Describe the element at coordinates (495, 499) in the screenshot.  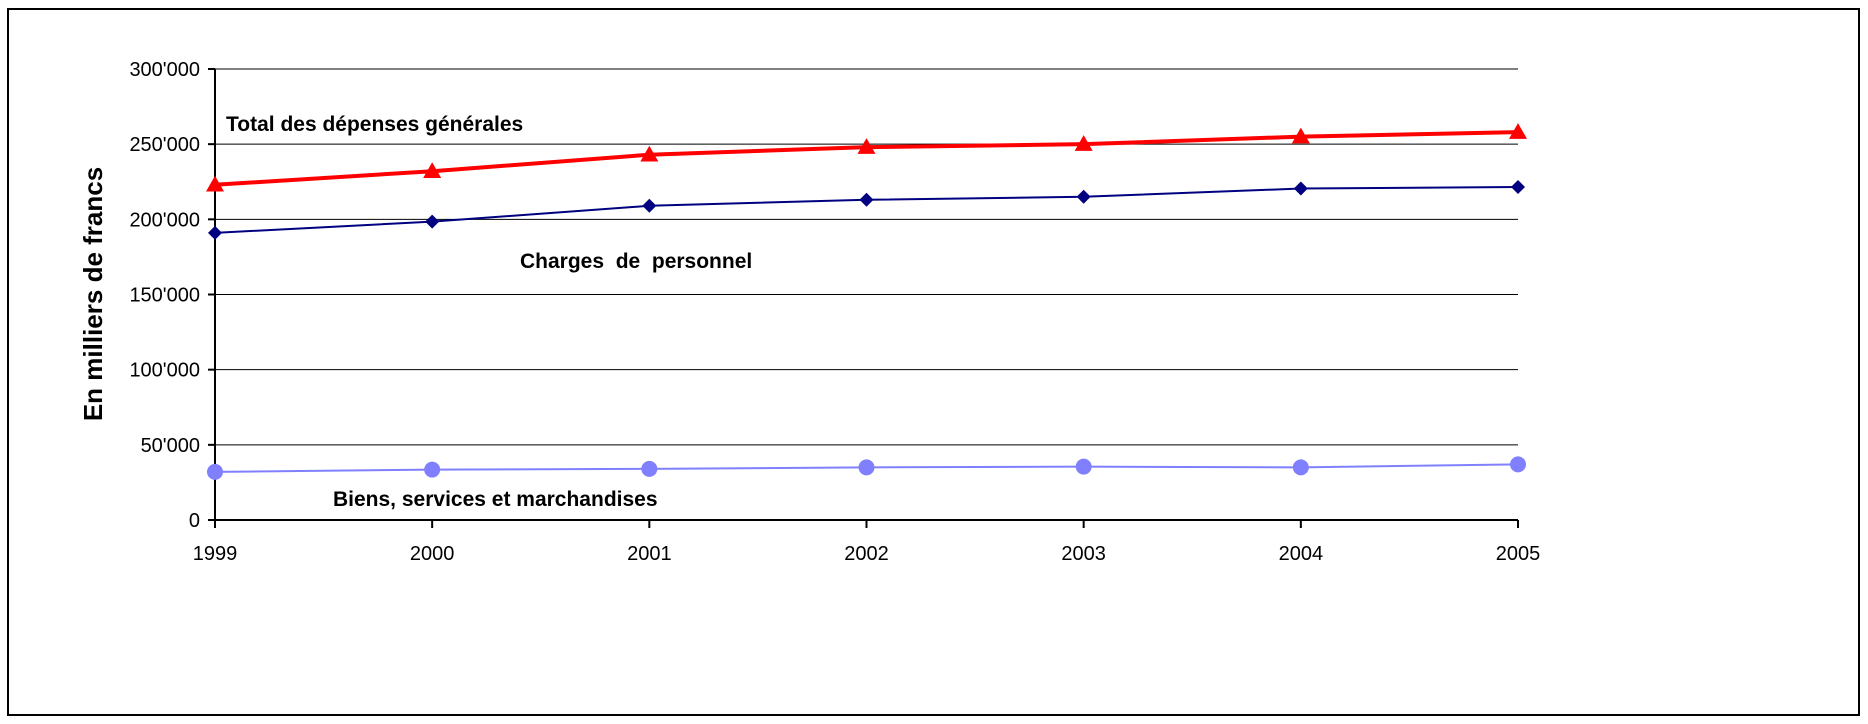
I see `series-label: Biens, services et marchandises` at that location.